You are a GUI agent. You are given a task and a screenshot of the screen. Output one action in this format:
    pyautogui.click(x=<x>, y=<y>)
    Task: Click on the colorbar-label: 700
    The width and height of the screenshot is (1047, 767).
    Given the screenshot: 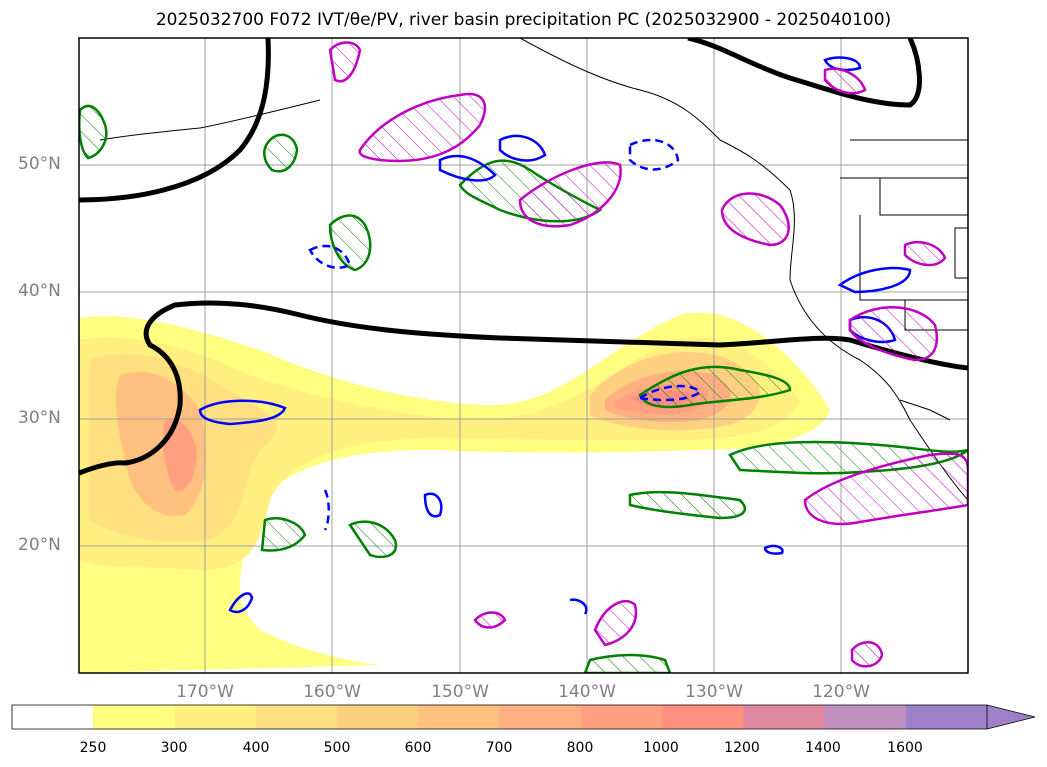 What is the action you would take?
    pyautogui.click(x=499, y=748)
    